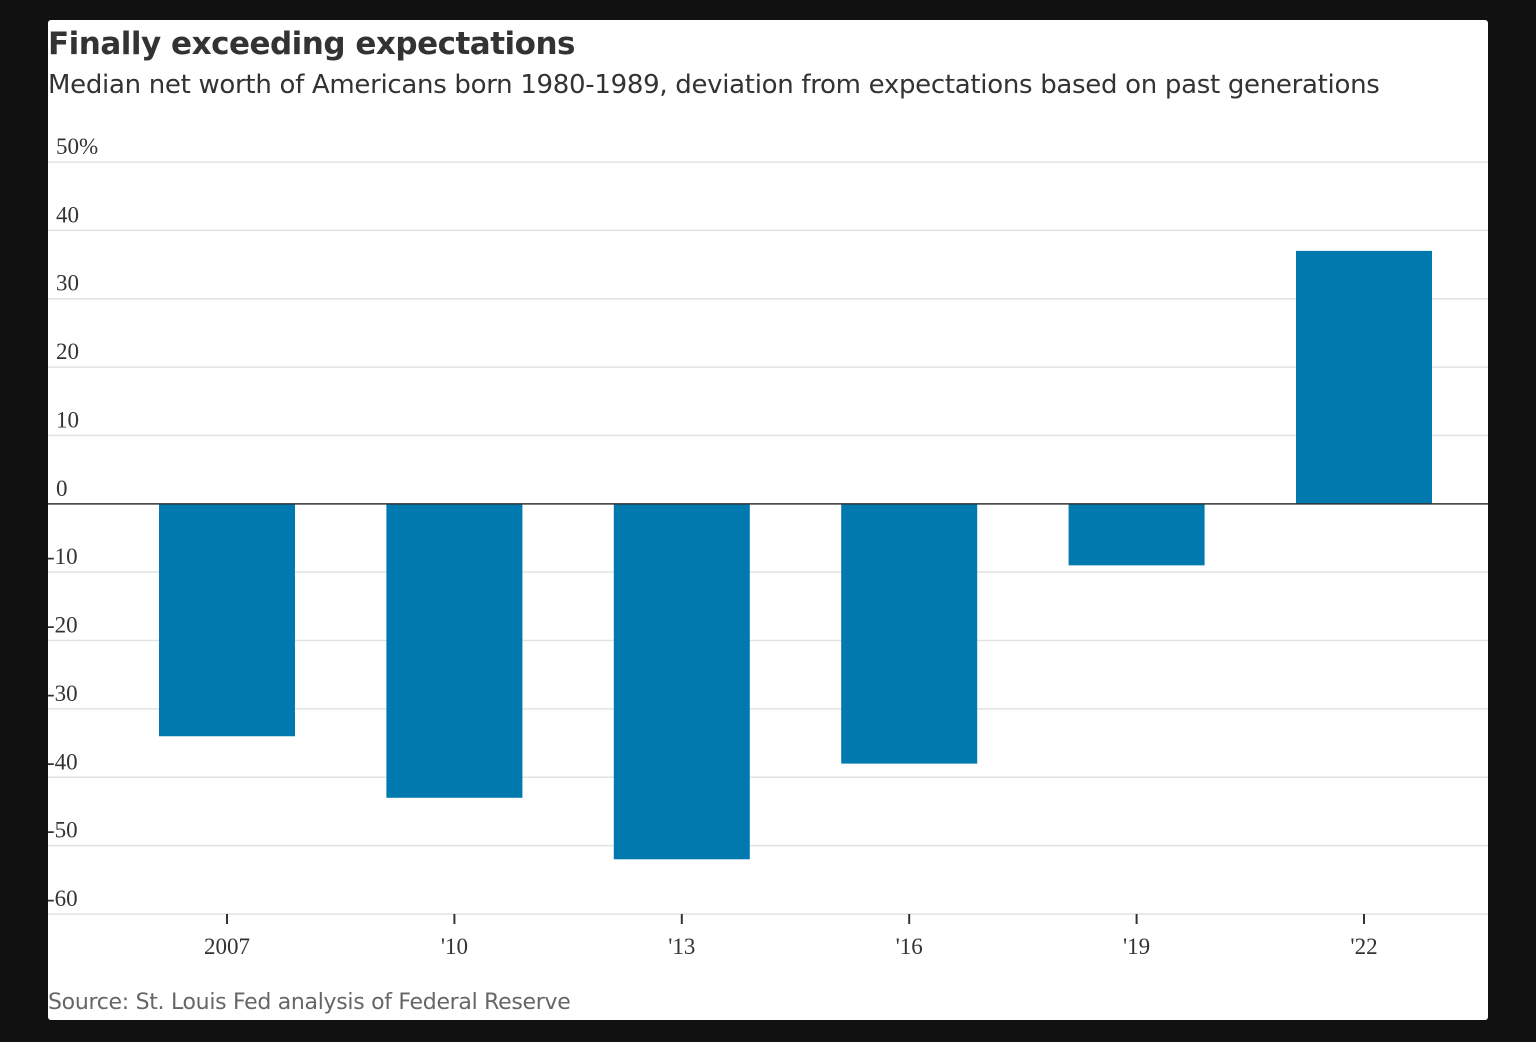  Describe the element at coordinates (67, 214) in the screenshot. I see `y-tick-label: 40` at that location.